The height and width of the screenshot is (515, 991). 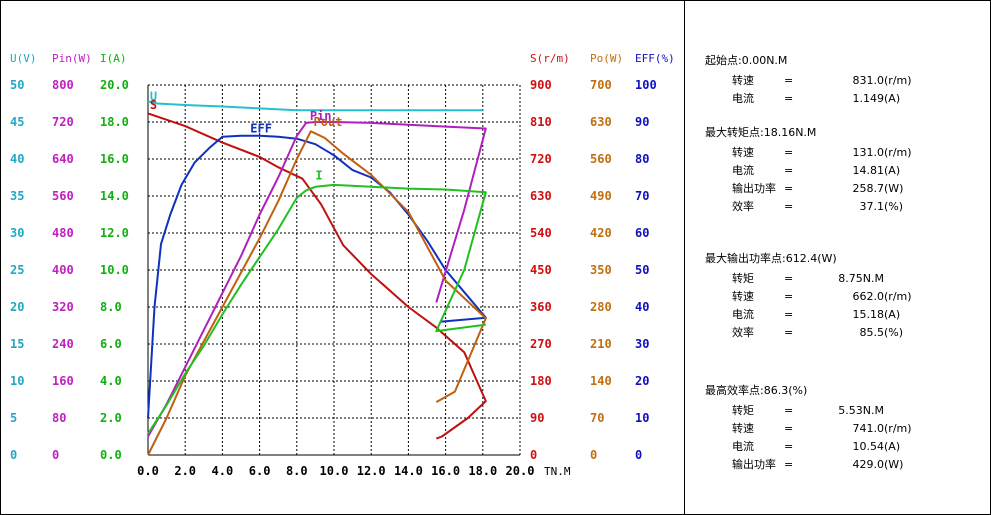 I want to click on info-row: 电流 = 15.18(A), so click(x=816, y=314).